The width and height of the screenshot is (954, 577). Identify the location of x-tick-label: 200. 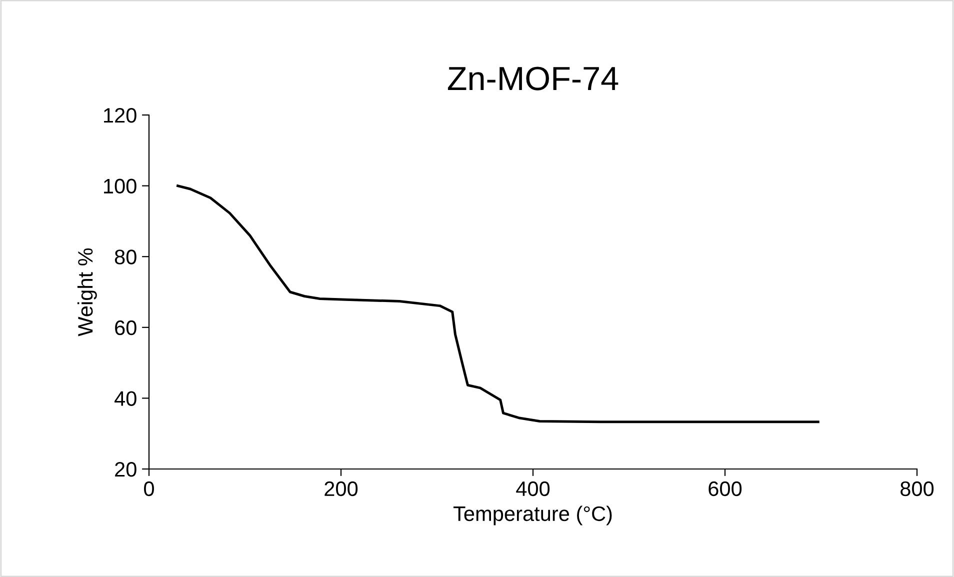
(341, 488).